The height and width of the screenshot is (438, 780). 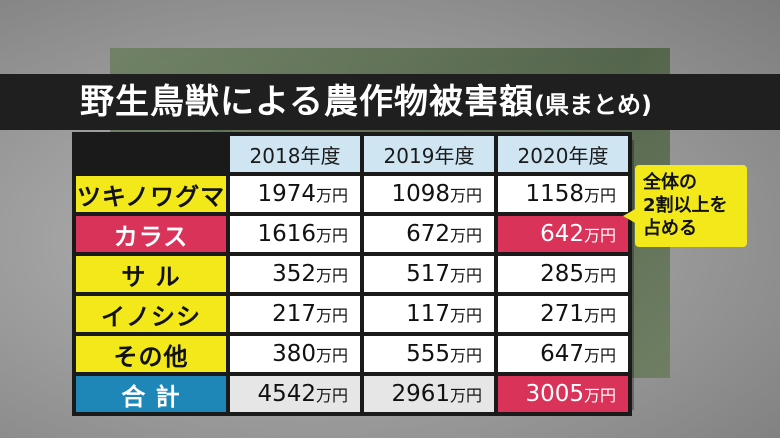 I want to click on value-cell-highlight: 642万円, so click(x=563, y=234).